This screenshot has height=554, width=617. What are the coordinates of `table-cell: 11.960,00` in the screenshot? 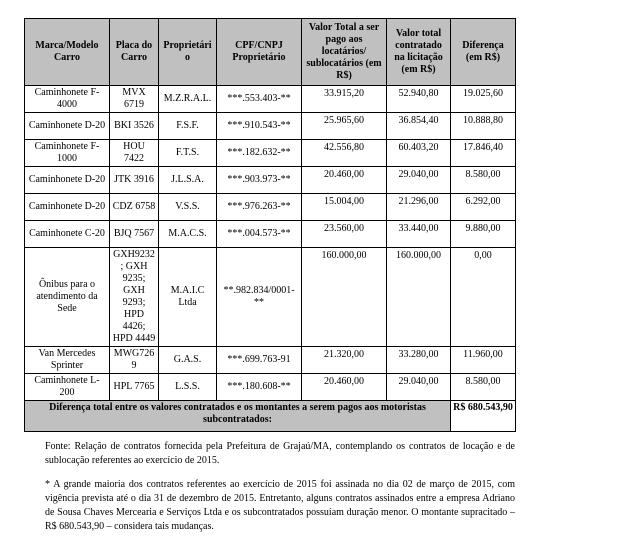 It's located at (483, 360).